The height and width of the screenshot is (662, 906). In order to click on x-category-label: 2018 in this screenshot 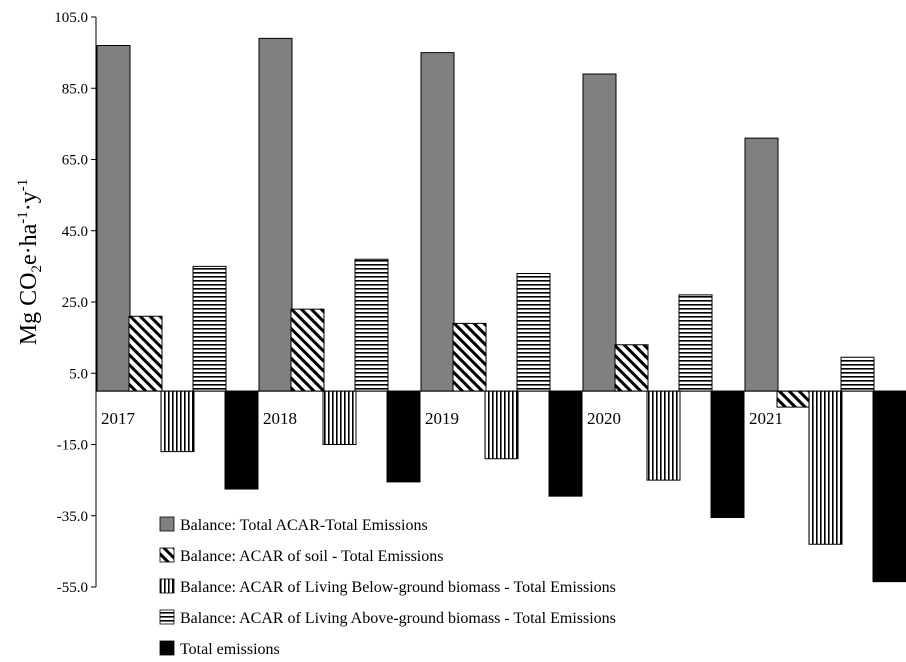, I will do `click(280, 418)`.